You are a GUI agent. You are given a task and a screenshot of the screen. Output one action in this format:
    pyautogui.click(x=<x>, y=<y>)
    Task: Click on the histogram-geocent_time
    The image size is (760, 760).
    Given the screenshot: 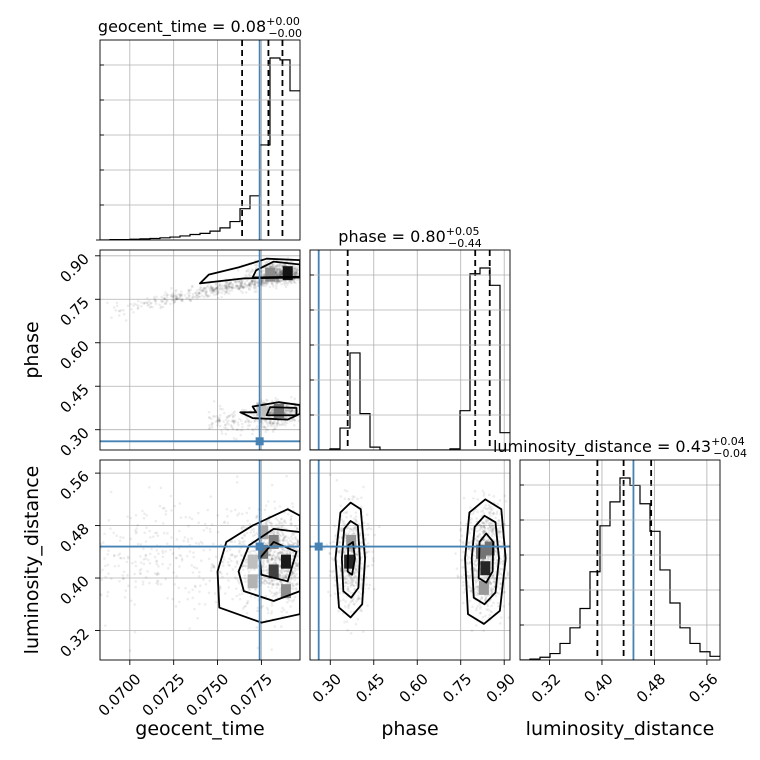 What is the action you would take?
    pyautogui.click(x=200, y=140)
    